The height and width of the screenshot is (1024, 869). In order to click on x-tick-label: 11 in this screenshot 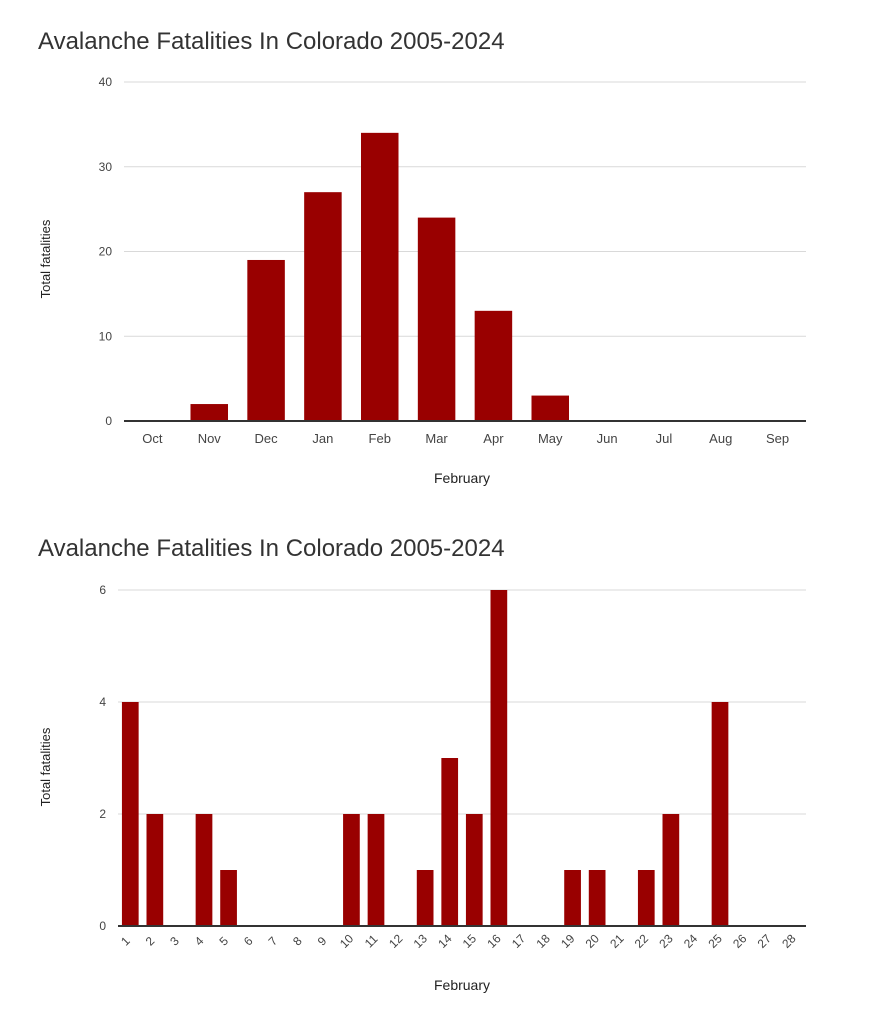, I will do `click(371, 941)`.